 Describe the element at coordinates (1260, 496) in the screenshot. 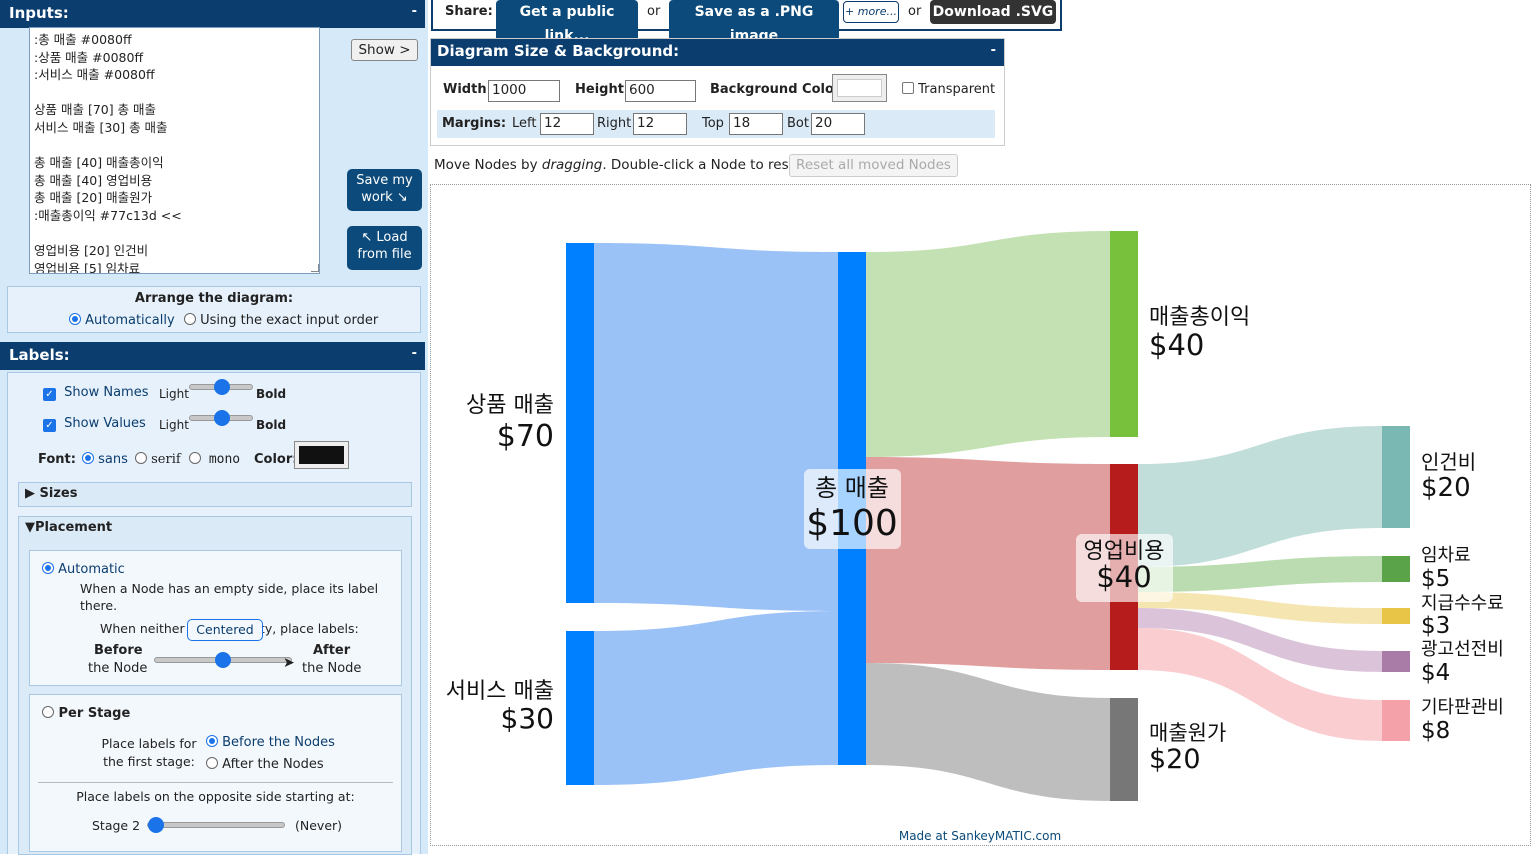

I see `flow-opex-to-labor` at that location.